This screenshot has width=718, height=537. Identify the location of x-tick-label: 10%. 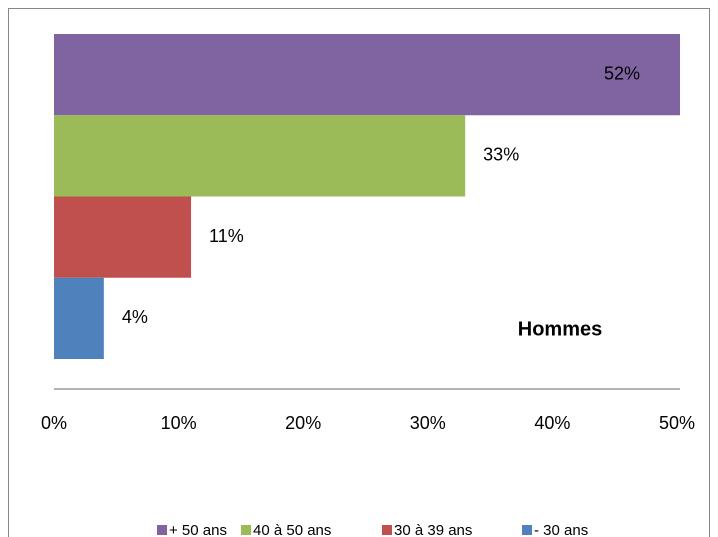
(179, 423).